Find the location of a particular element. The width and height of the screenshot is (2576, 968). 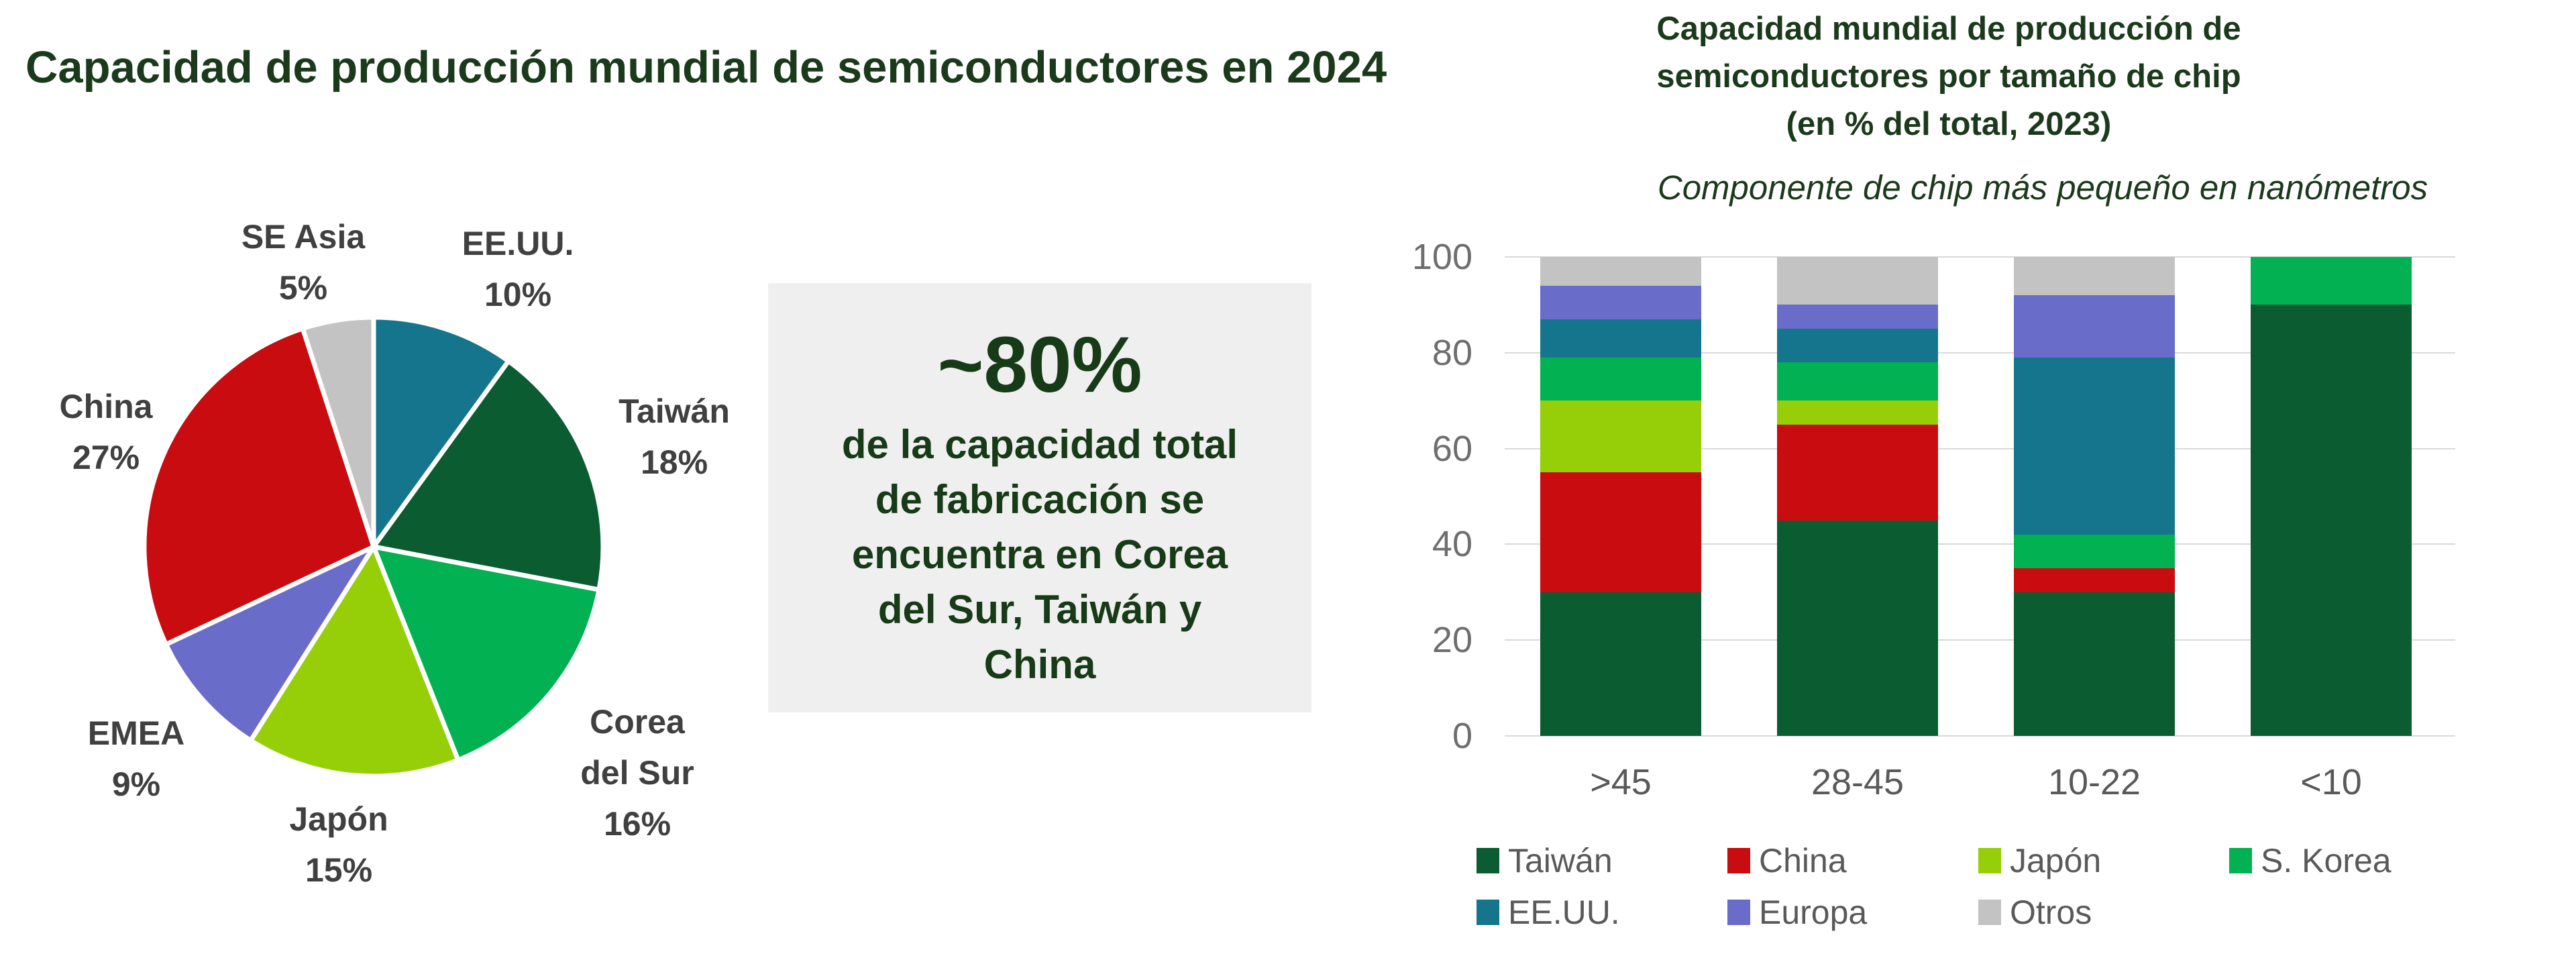

pie-slice-taiw-n is located at coordinates (488, 475).